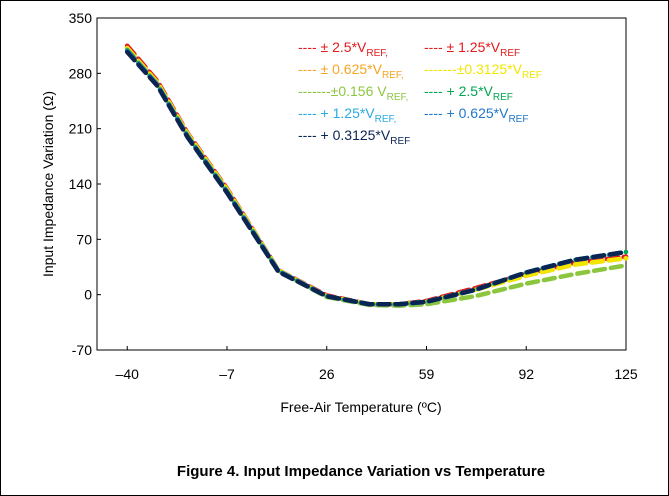 The width and height of the screenshot is (669, 496). What do you see at coordinates (459, 91) in the screenshot?
I see `legend-label: ---- + 2.5*V` at bounding box center [459, 91].